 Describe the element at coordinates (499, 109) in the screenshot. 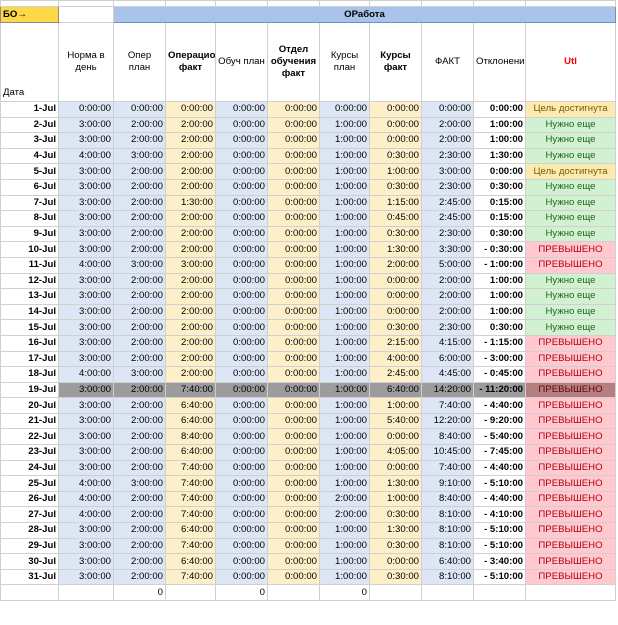

I see `otkl-cell: 0:00:00` at that location.